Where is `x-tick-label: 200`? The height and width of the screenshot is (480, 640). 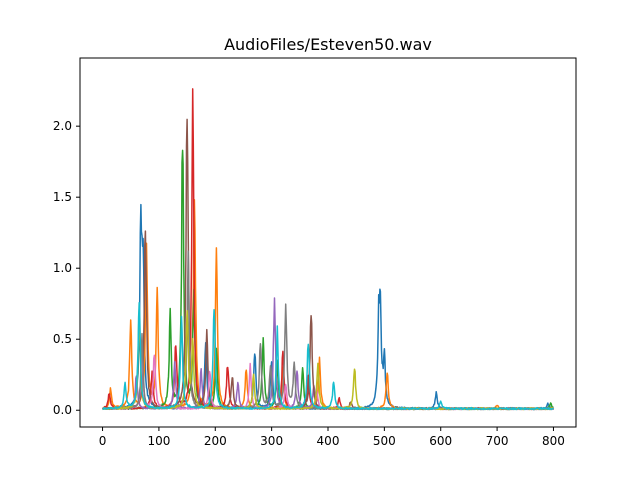
x-tick-label: 200 is located at coordinates (215, 441).